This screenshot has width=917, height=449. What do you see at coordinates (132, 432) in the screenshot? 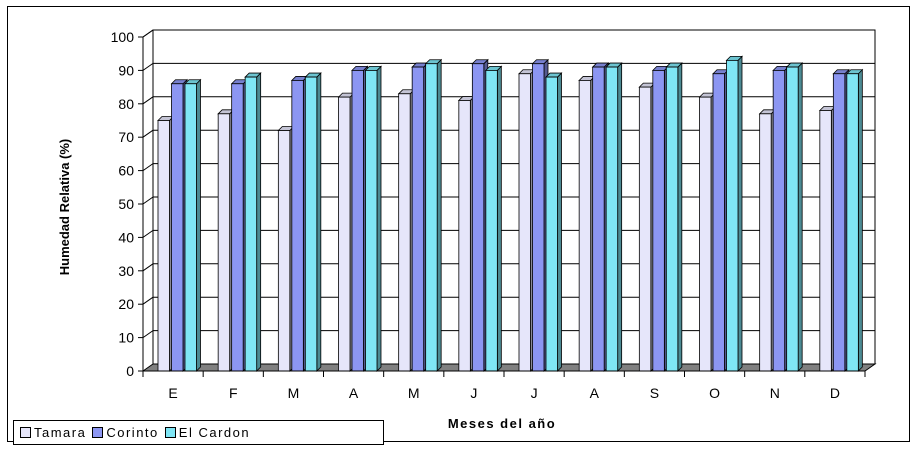
I see `legend-label: Corinto` at bounding box center [132, 432].